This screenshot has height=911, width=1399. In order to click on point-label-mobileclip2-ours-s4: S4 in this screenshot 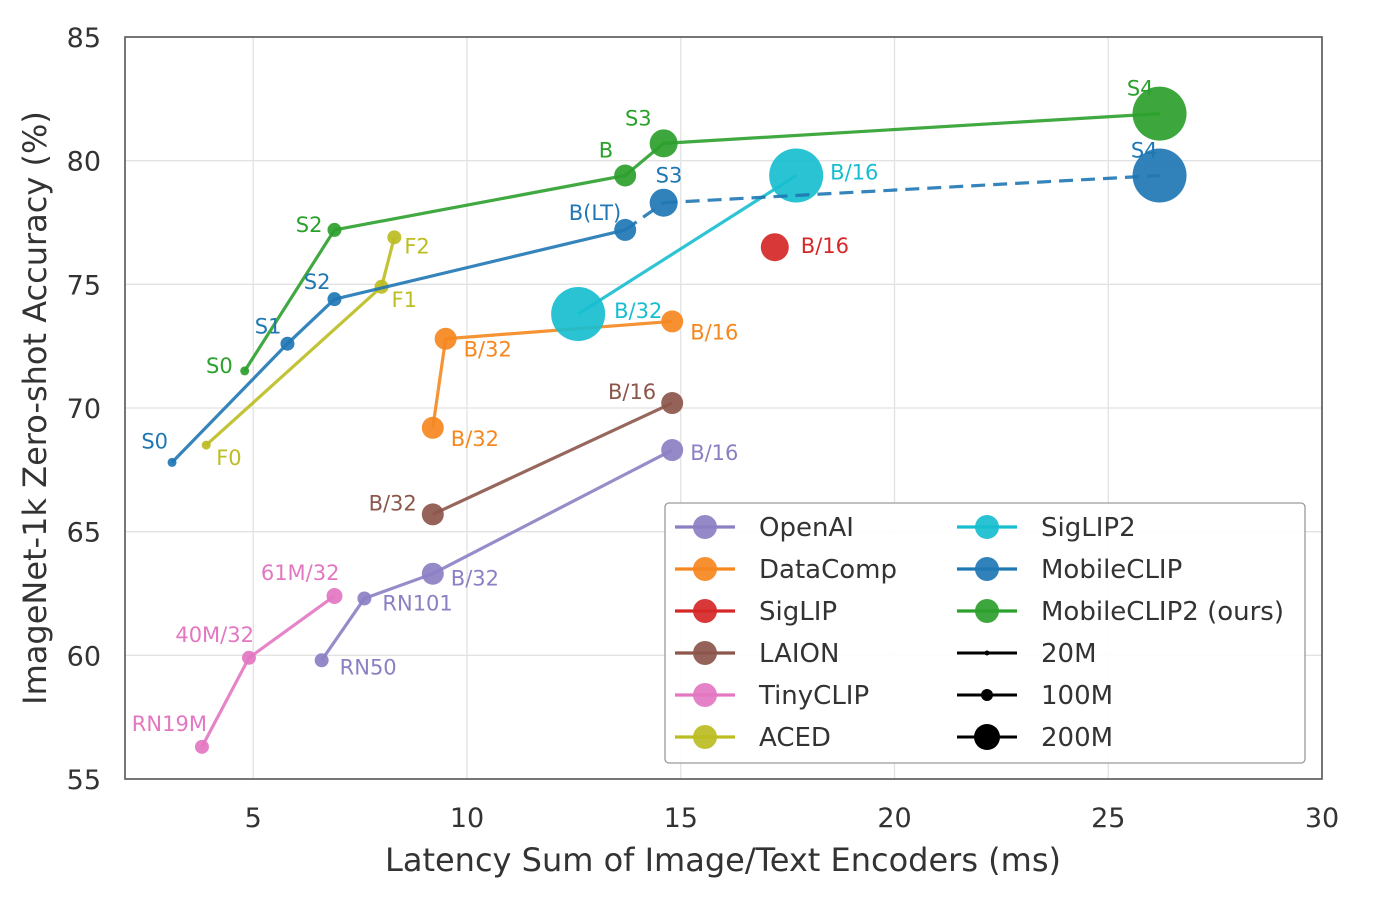, I will do `click(1140, 89)`.